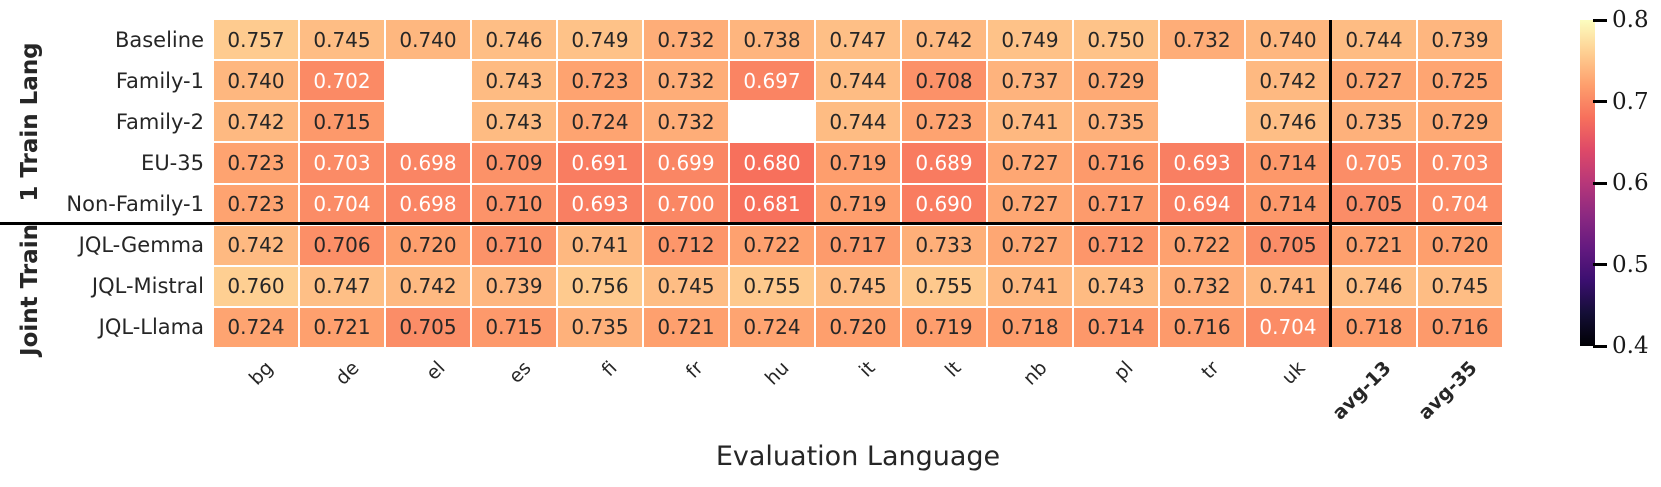 This screenshot has height=487, width=1661. I want to click on heatmap-cell: 0.693, so click(600, 204).